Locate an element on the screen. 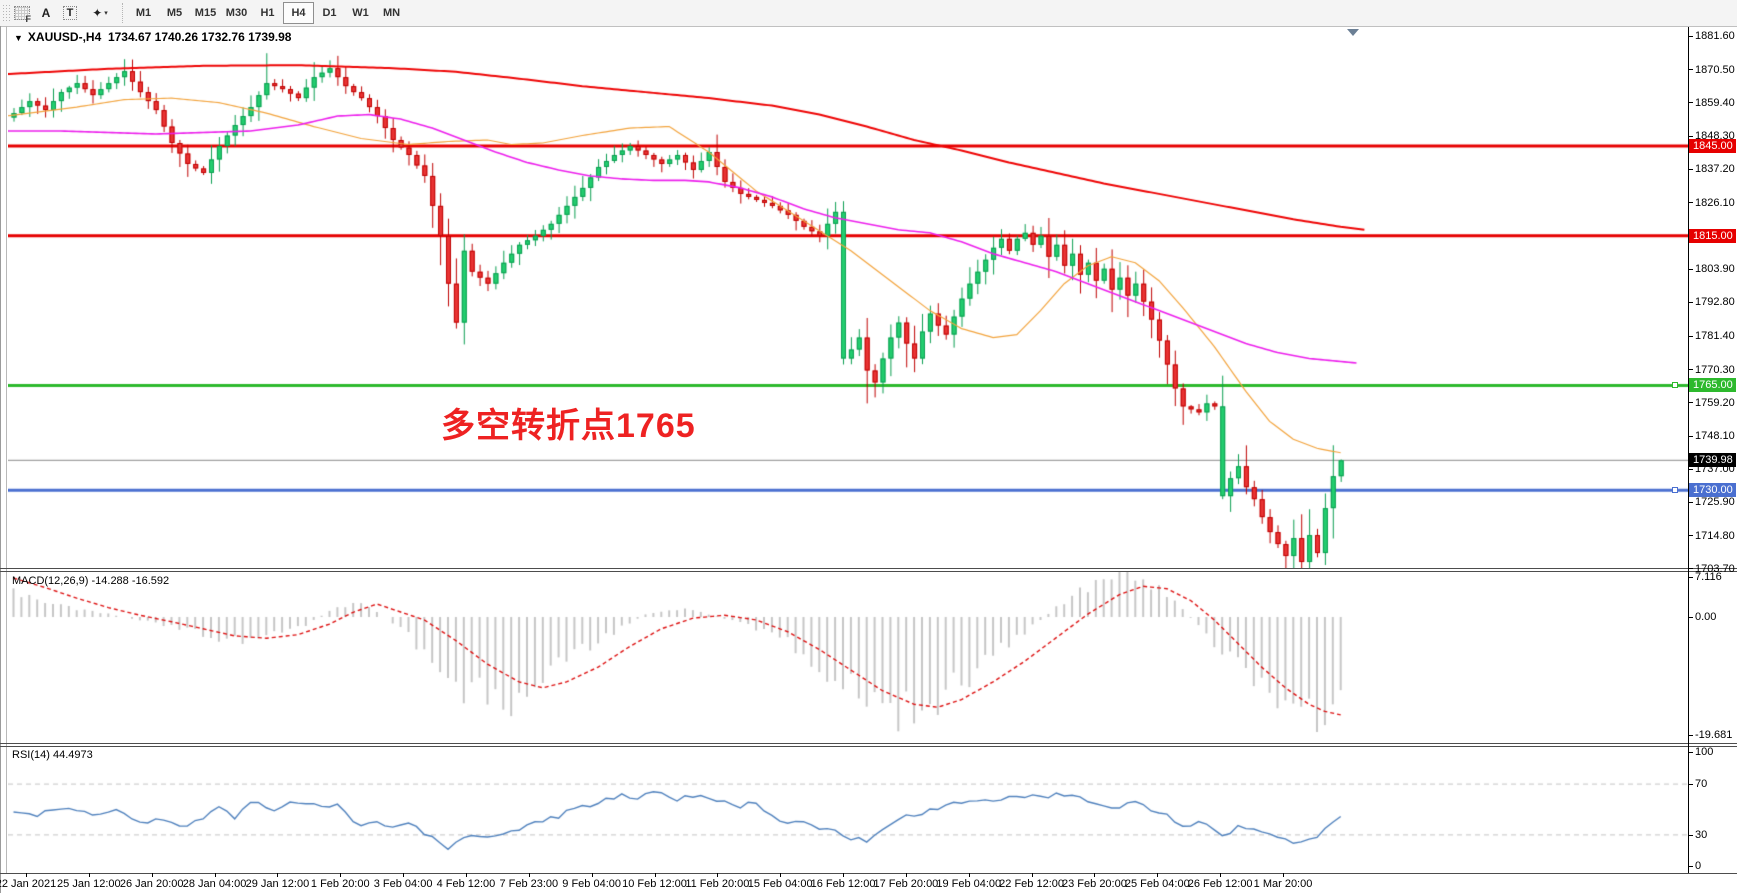 The height and width of the screenshot is (893, 1737). font-icon: A is located at coordinates (46, 13).